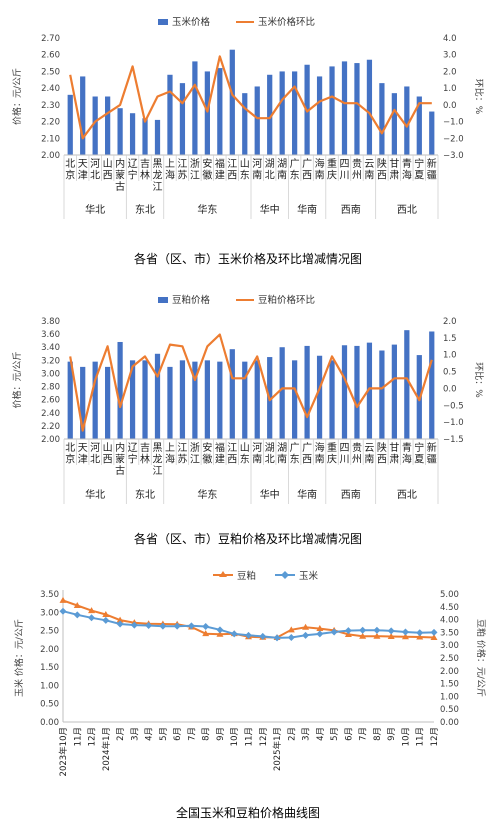 Image resolution: width=495 pixels, height=827 pixels. I want to click on national-caption-box: 全国玉米和豆粕价格曲线图, so click(248, 813).